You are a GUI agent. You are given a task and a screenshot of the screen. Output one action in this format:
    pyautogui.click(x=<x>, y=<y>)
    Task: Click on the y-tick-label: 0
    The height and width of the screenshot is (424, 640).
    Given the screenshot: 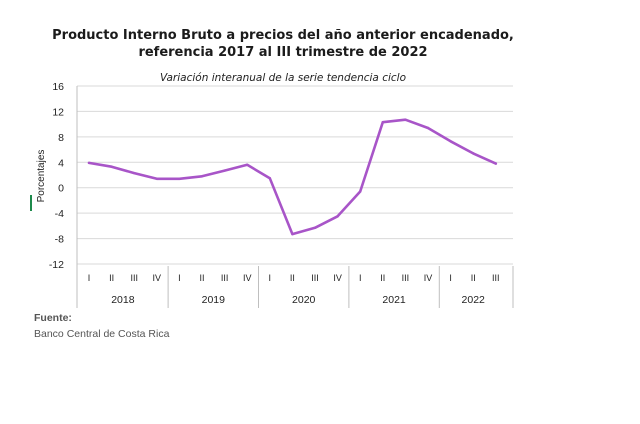 What is the action you would take?
    pyautogui.click(x=61, y=189)
    